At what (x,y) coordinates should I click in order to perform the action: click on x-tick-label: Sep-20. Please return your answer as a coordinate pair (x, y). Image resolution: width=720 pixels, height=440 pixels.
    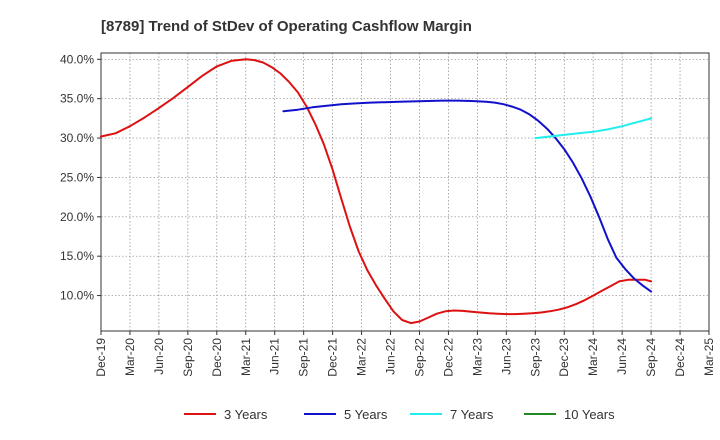
    Looking at the image, I should click on (188, 357).